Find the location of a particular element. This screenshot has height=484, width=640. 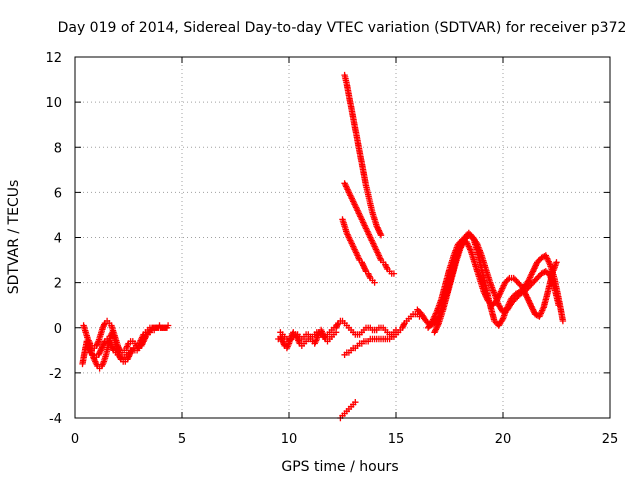

x-tick-label: 0 is located at coordinates (75, 439).